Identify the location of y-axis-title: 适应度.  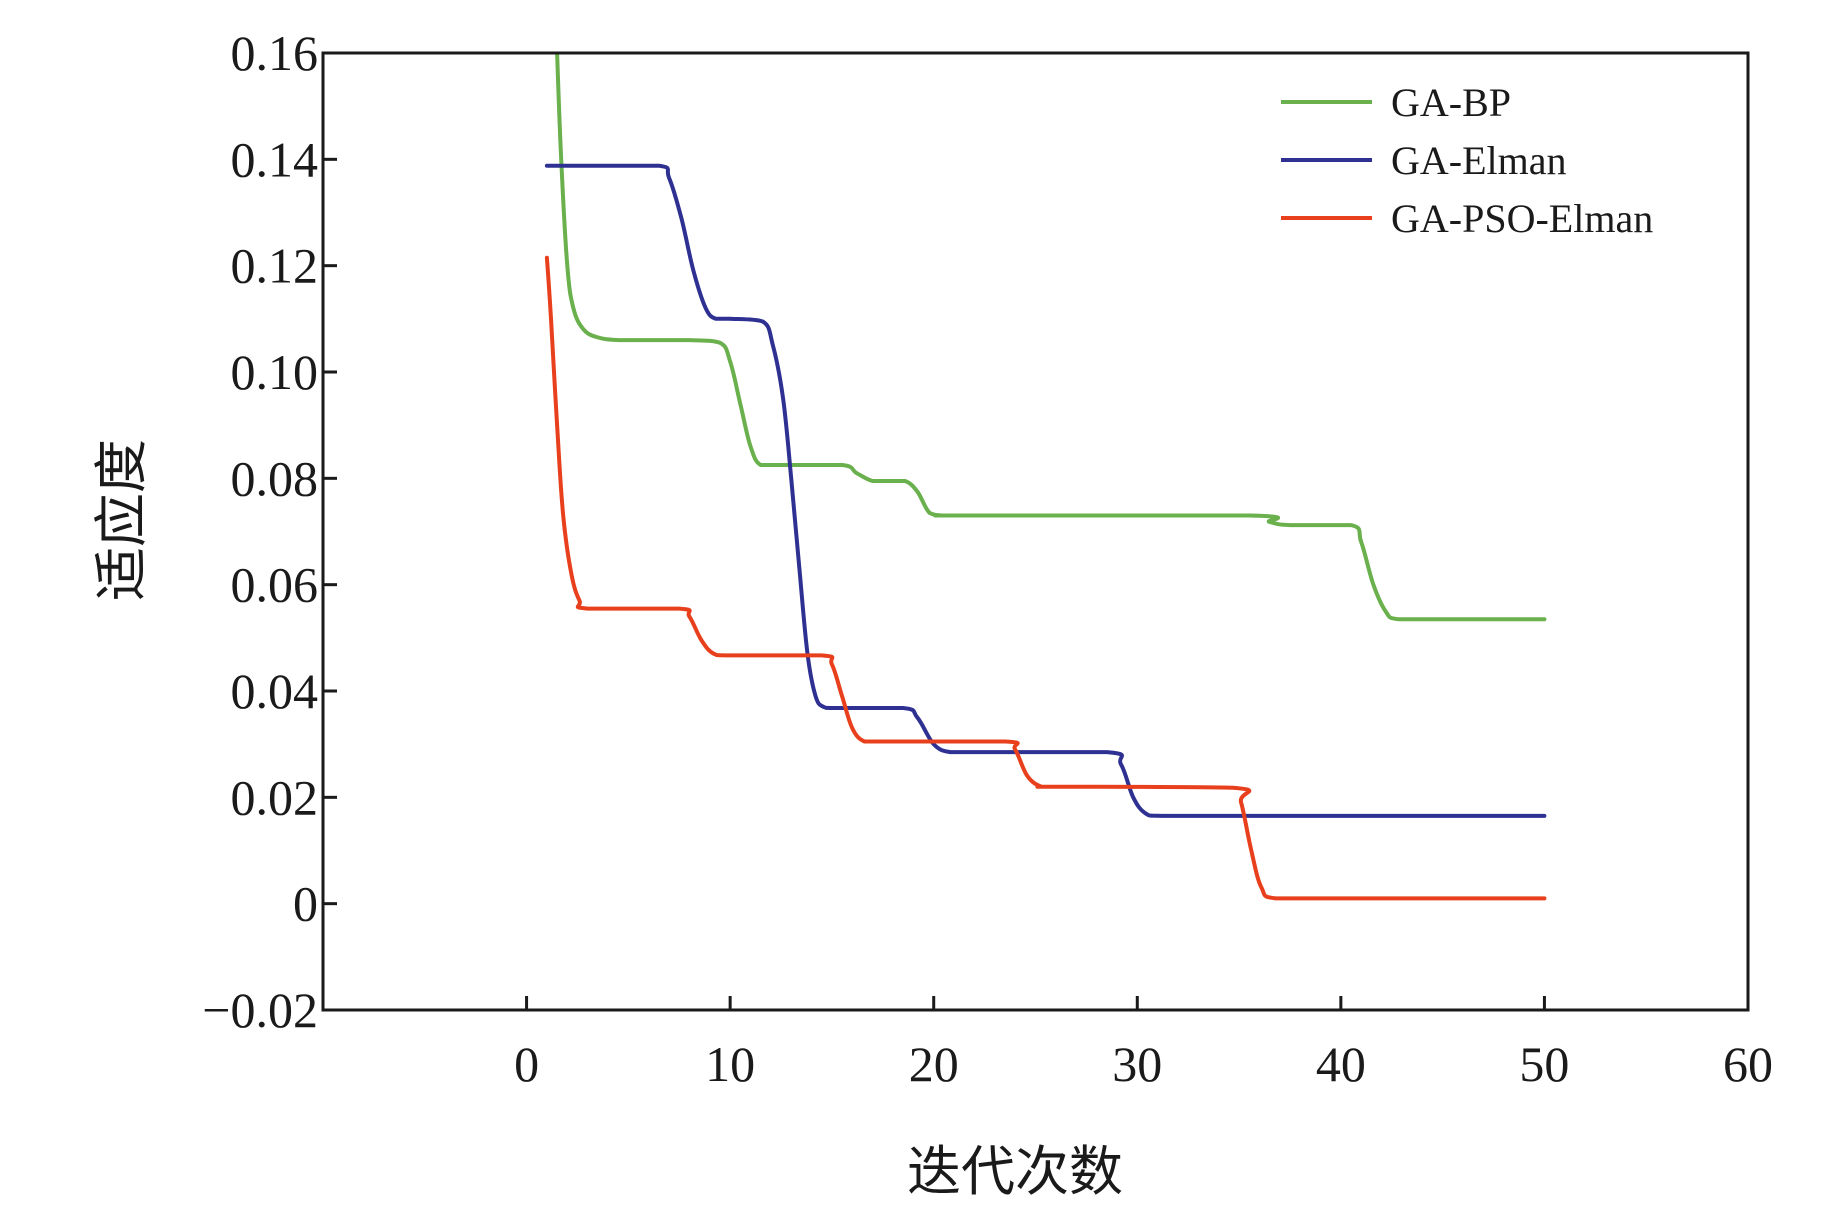
(121, 520).